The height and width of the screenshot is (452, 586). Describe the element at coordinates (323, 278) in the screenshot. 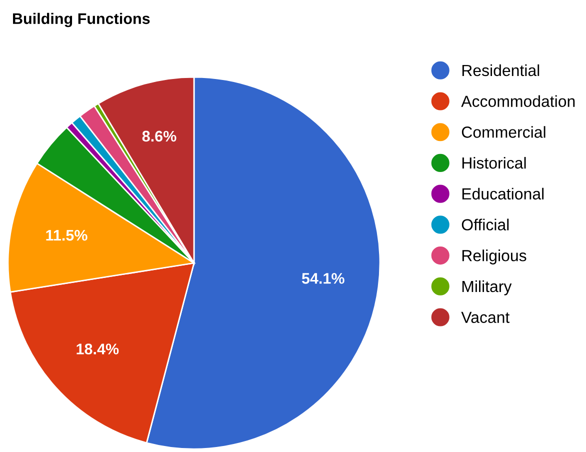

I see `data-label: 54.1%` at that location.